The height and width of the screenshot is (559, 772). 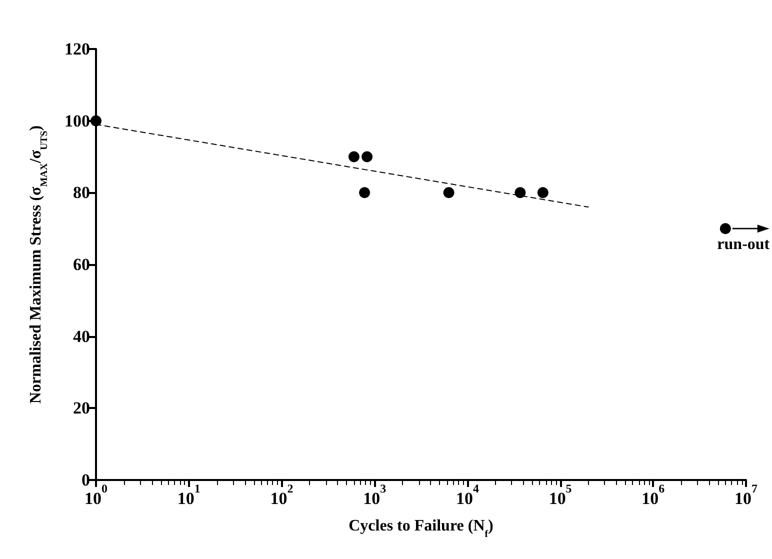 I want to click on y-tick-label: 120, so click(x=77, y=49).